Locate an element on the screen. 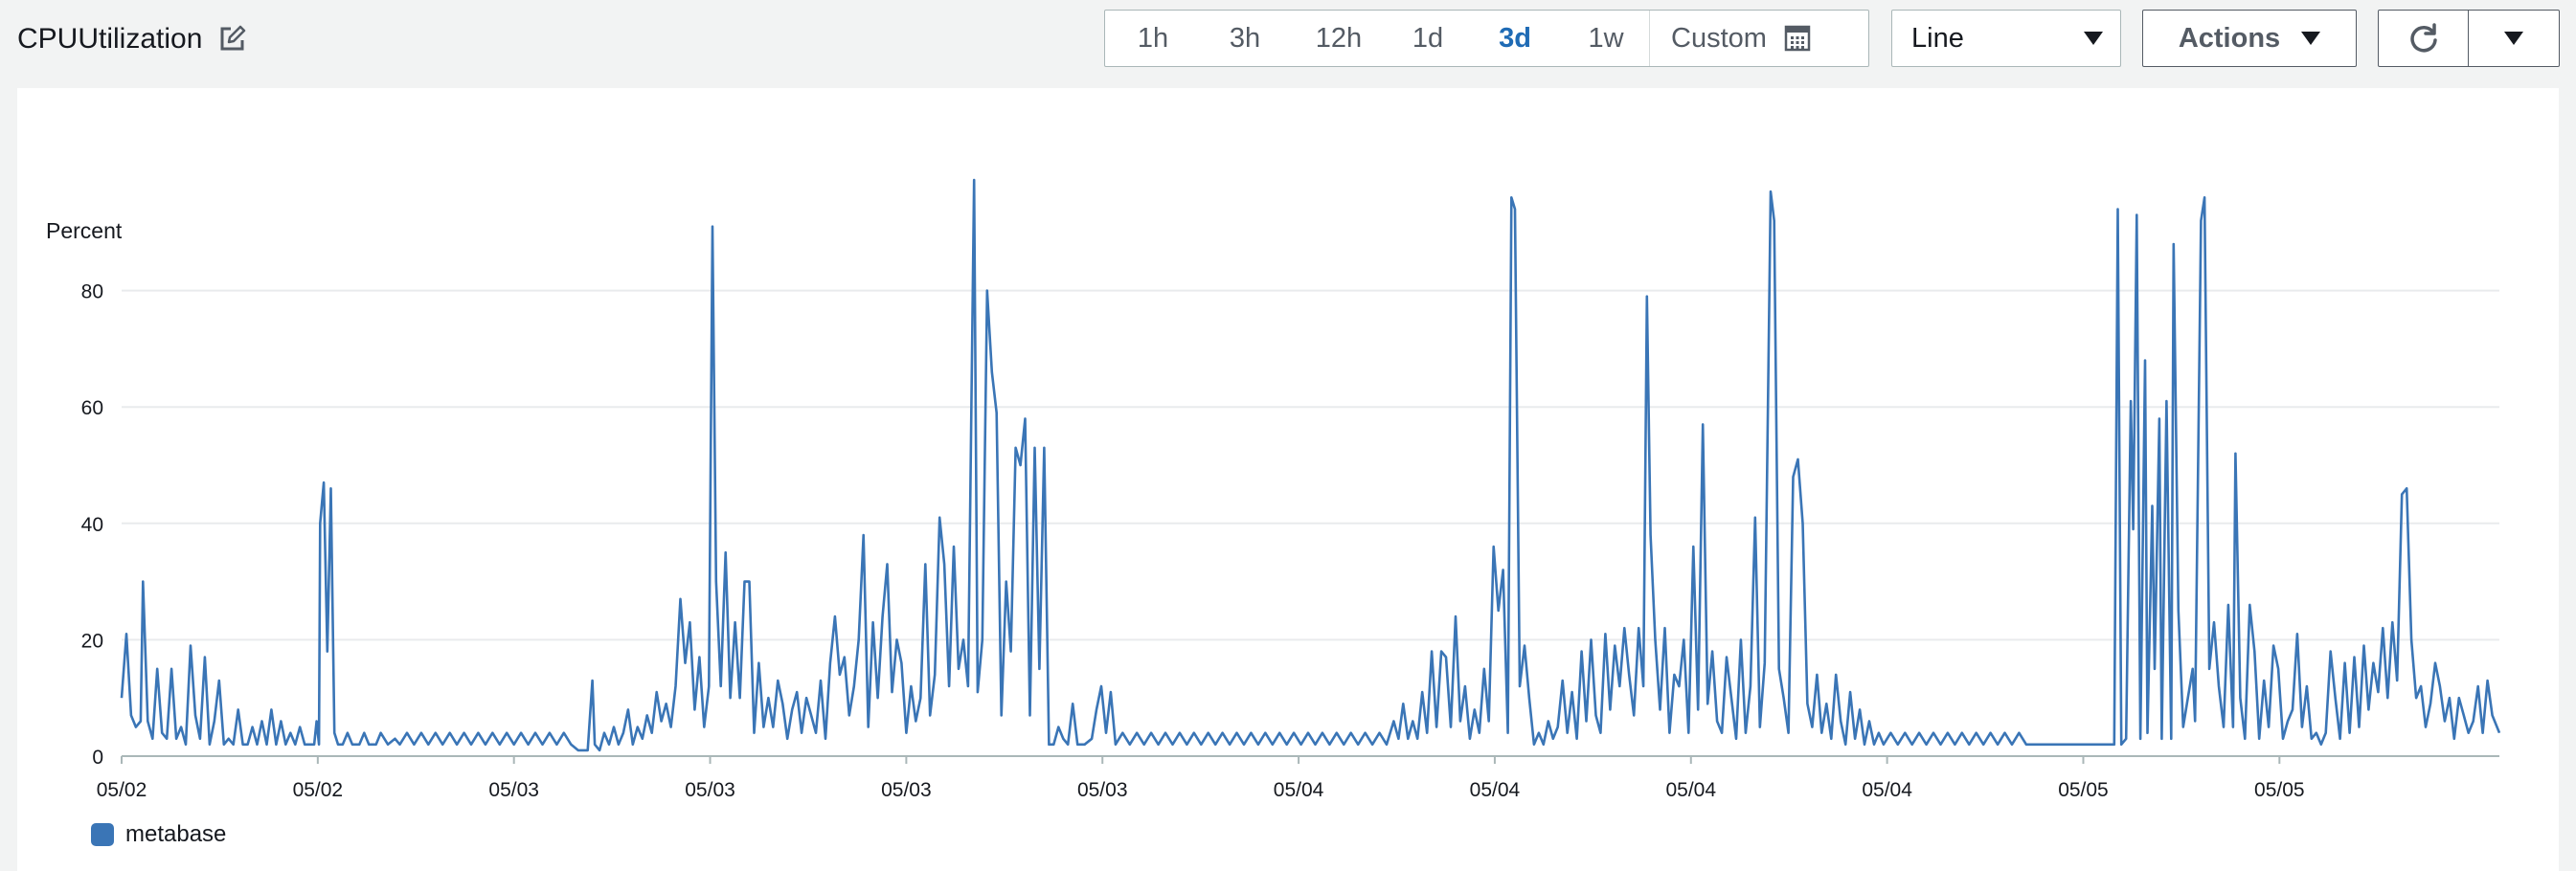 The image size is (2576, 871). chart-legend: metabase is located at coordinates (158, 834).